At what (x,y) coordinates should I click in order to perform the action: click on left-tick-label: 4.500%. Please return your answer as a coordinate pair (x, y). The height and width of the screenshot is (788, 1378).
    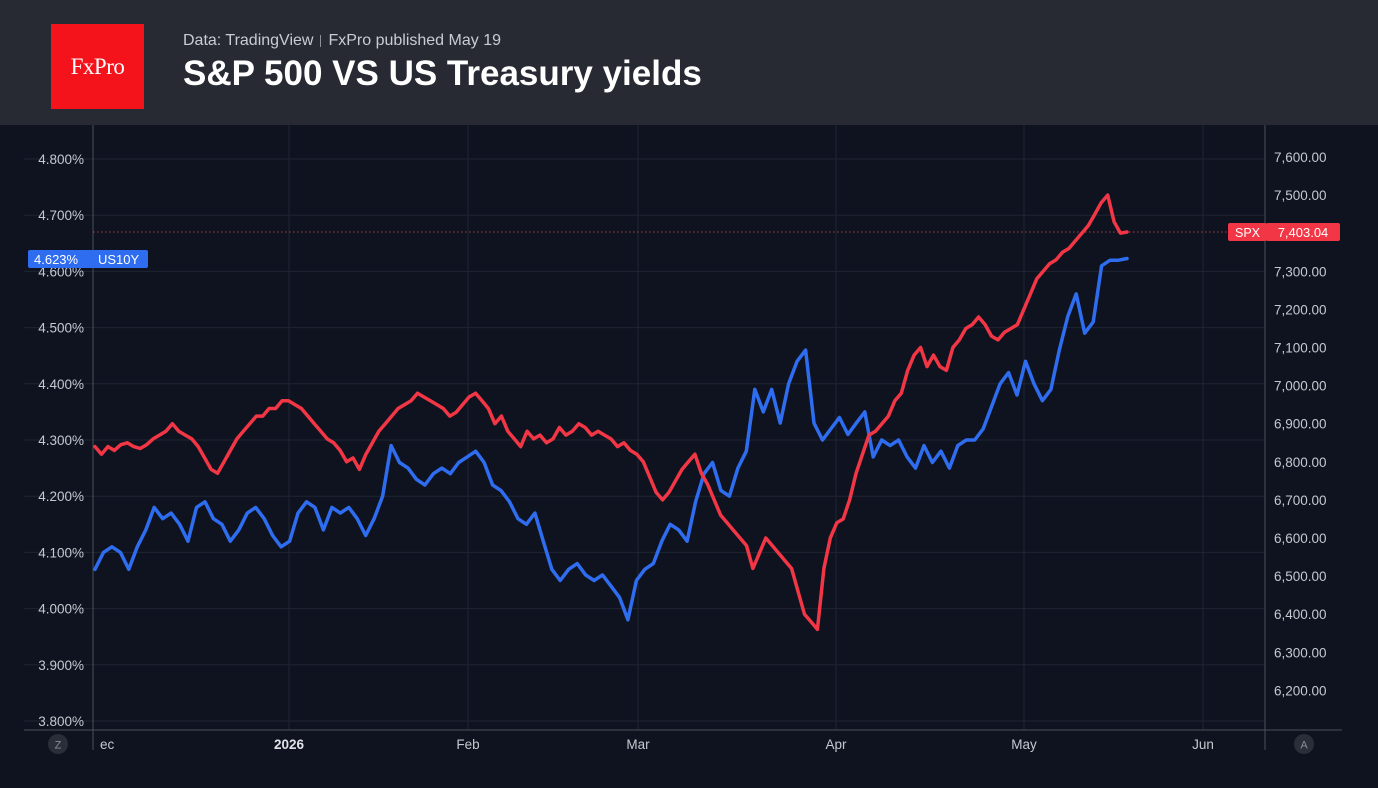
    Looking at the image, I should click on (61, 328).